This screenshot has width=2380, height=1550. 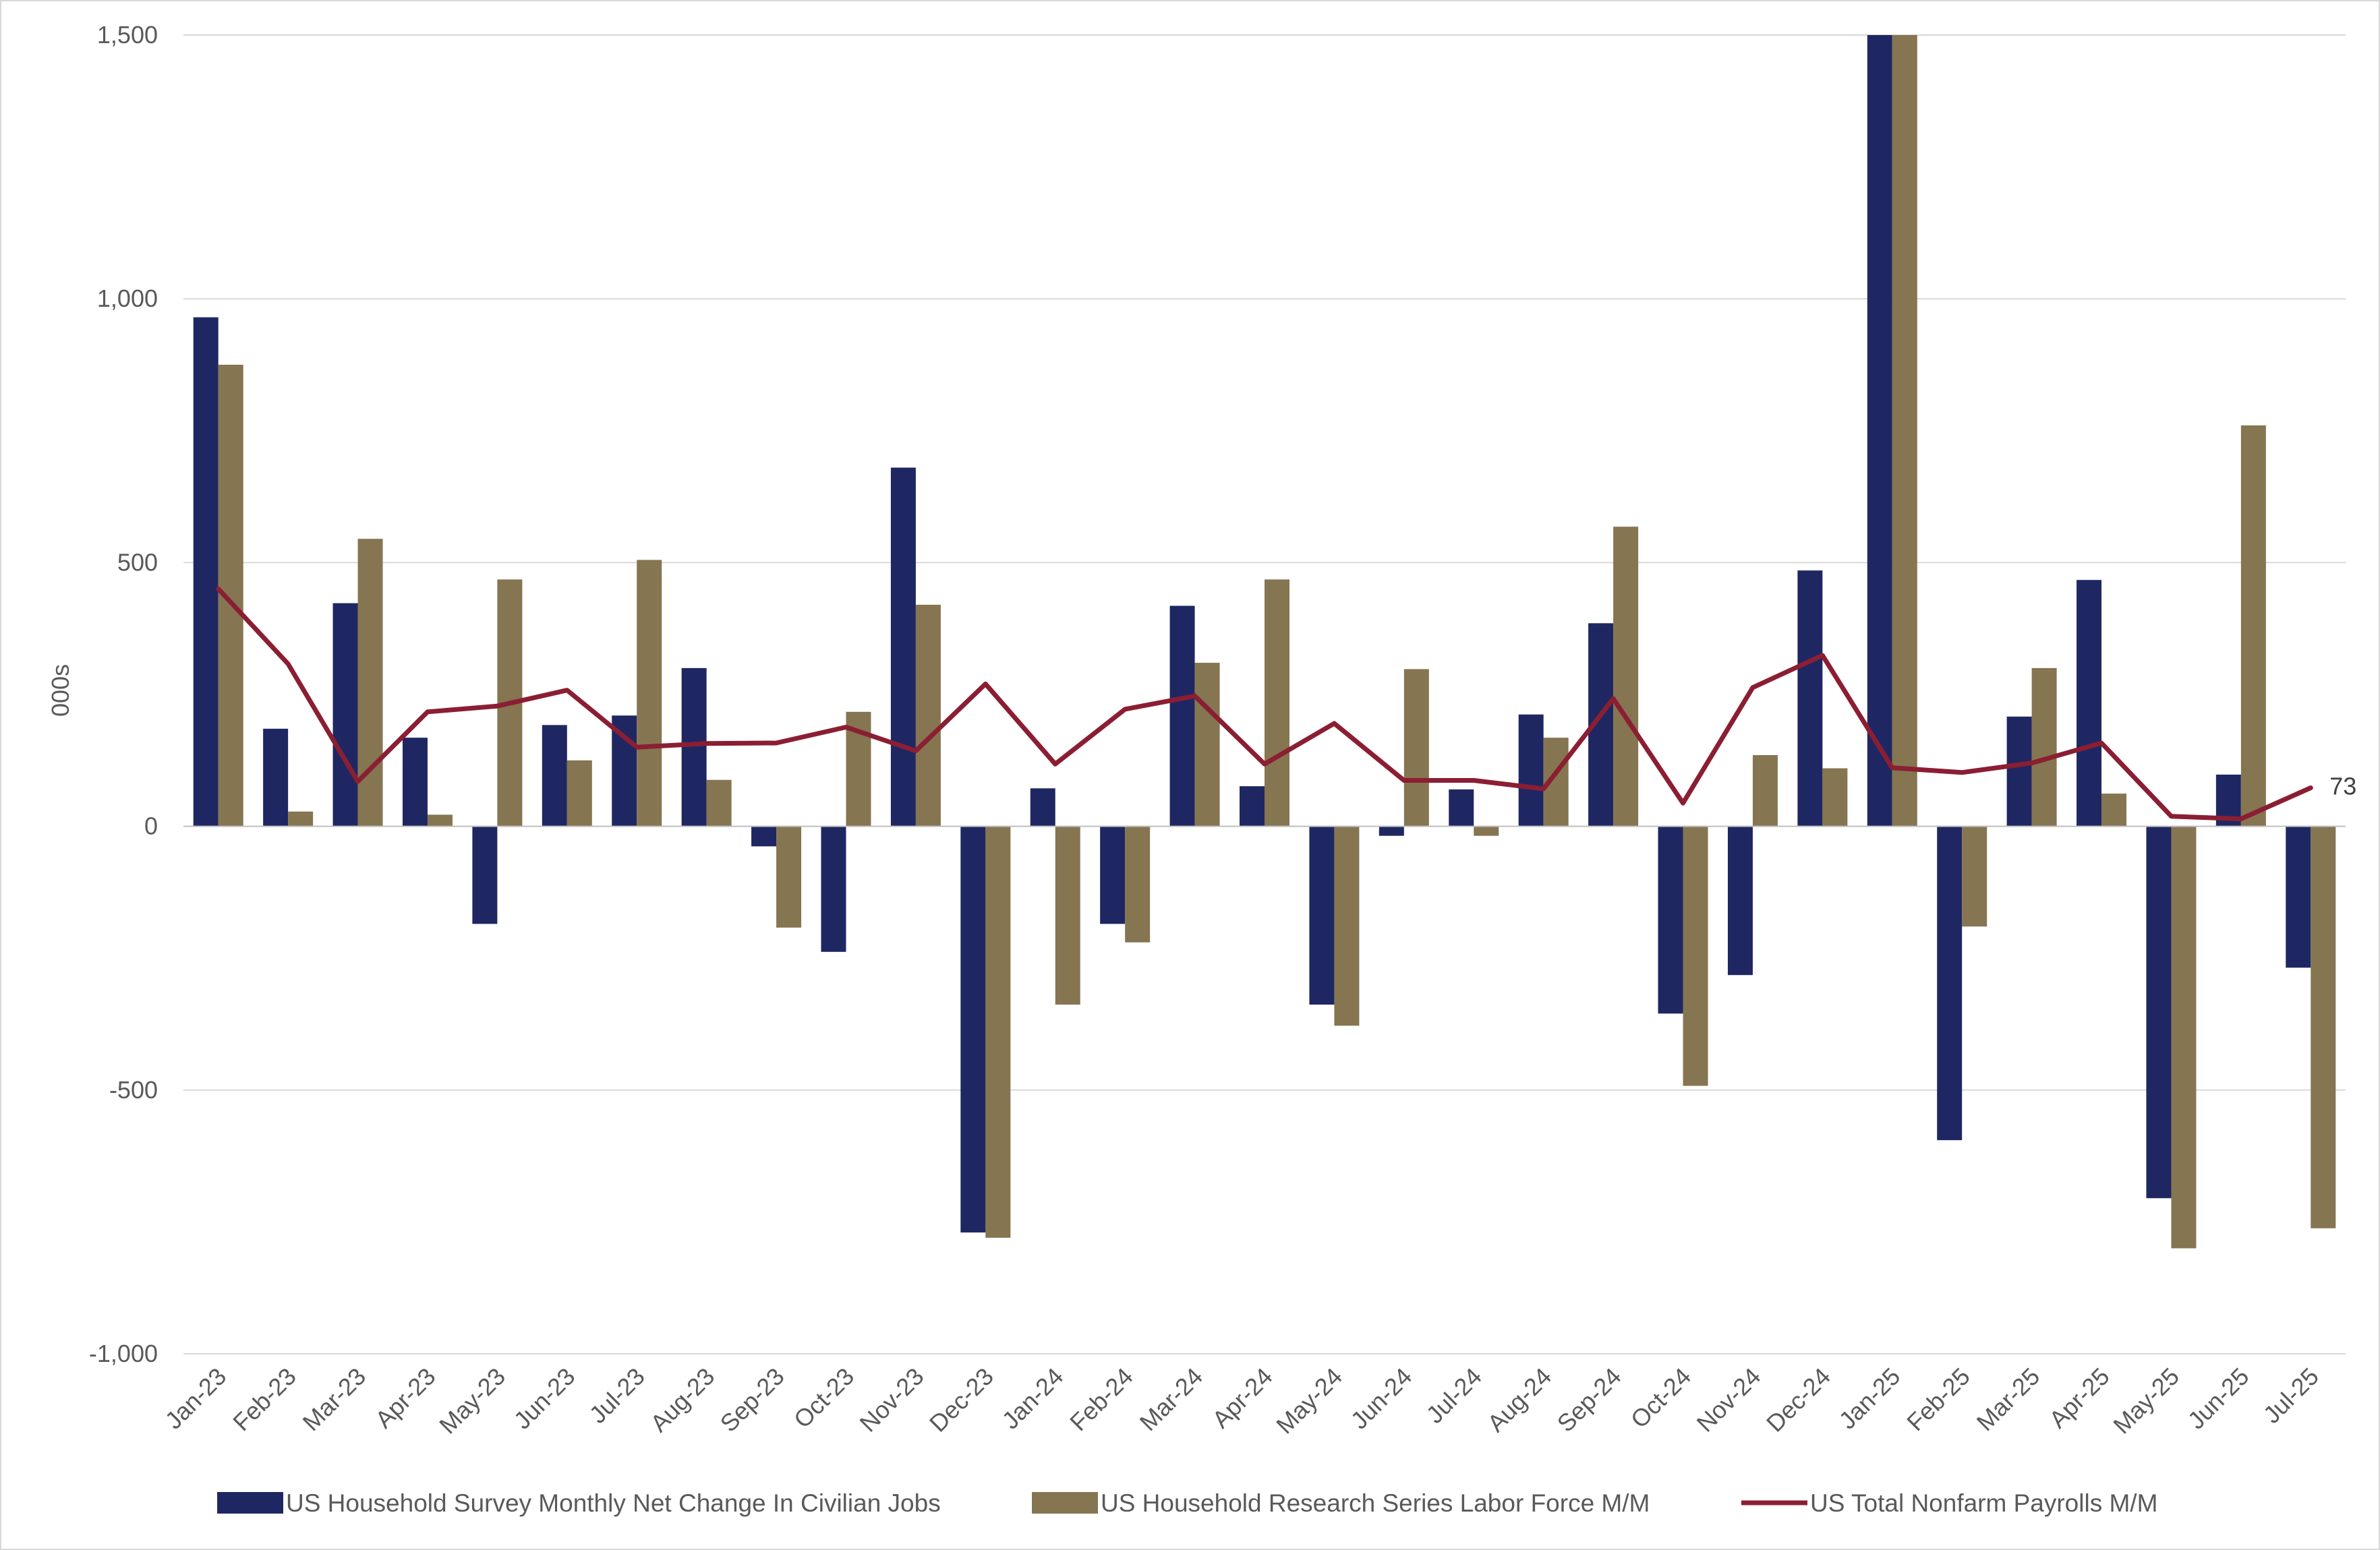 I want to click on y-axis-title: 000s, so click(x=60, y=690).